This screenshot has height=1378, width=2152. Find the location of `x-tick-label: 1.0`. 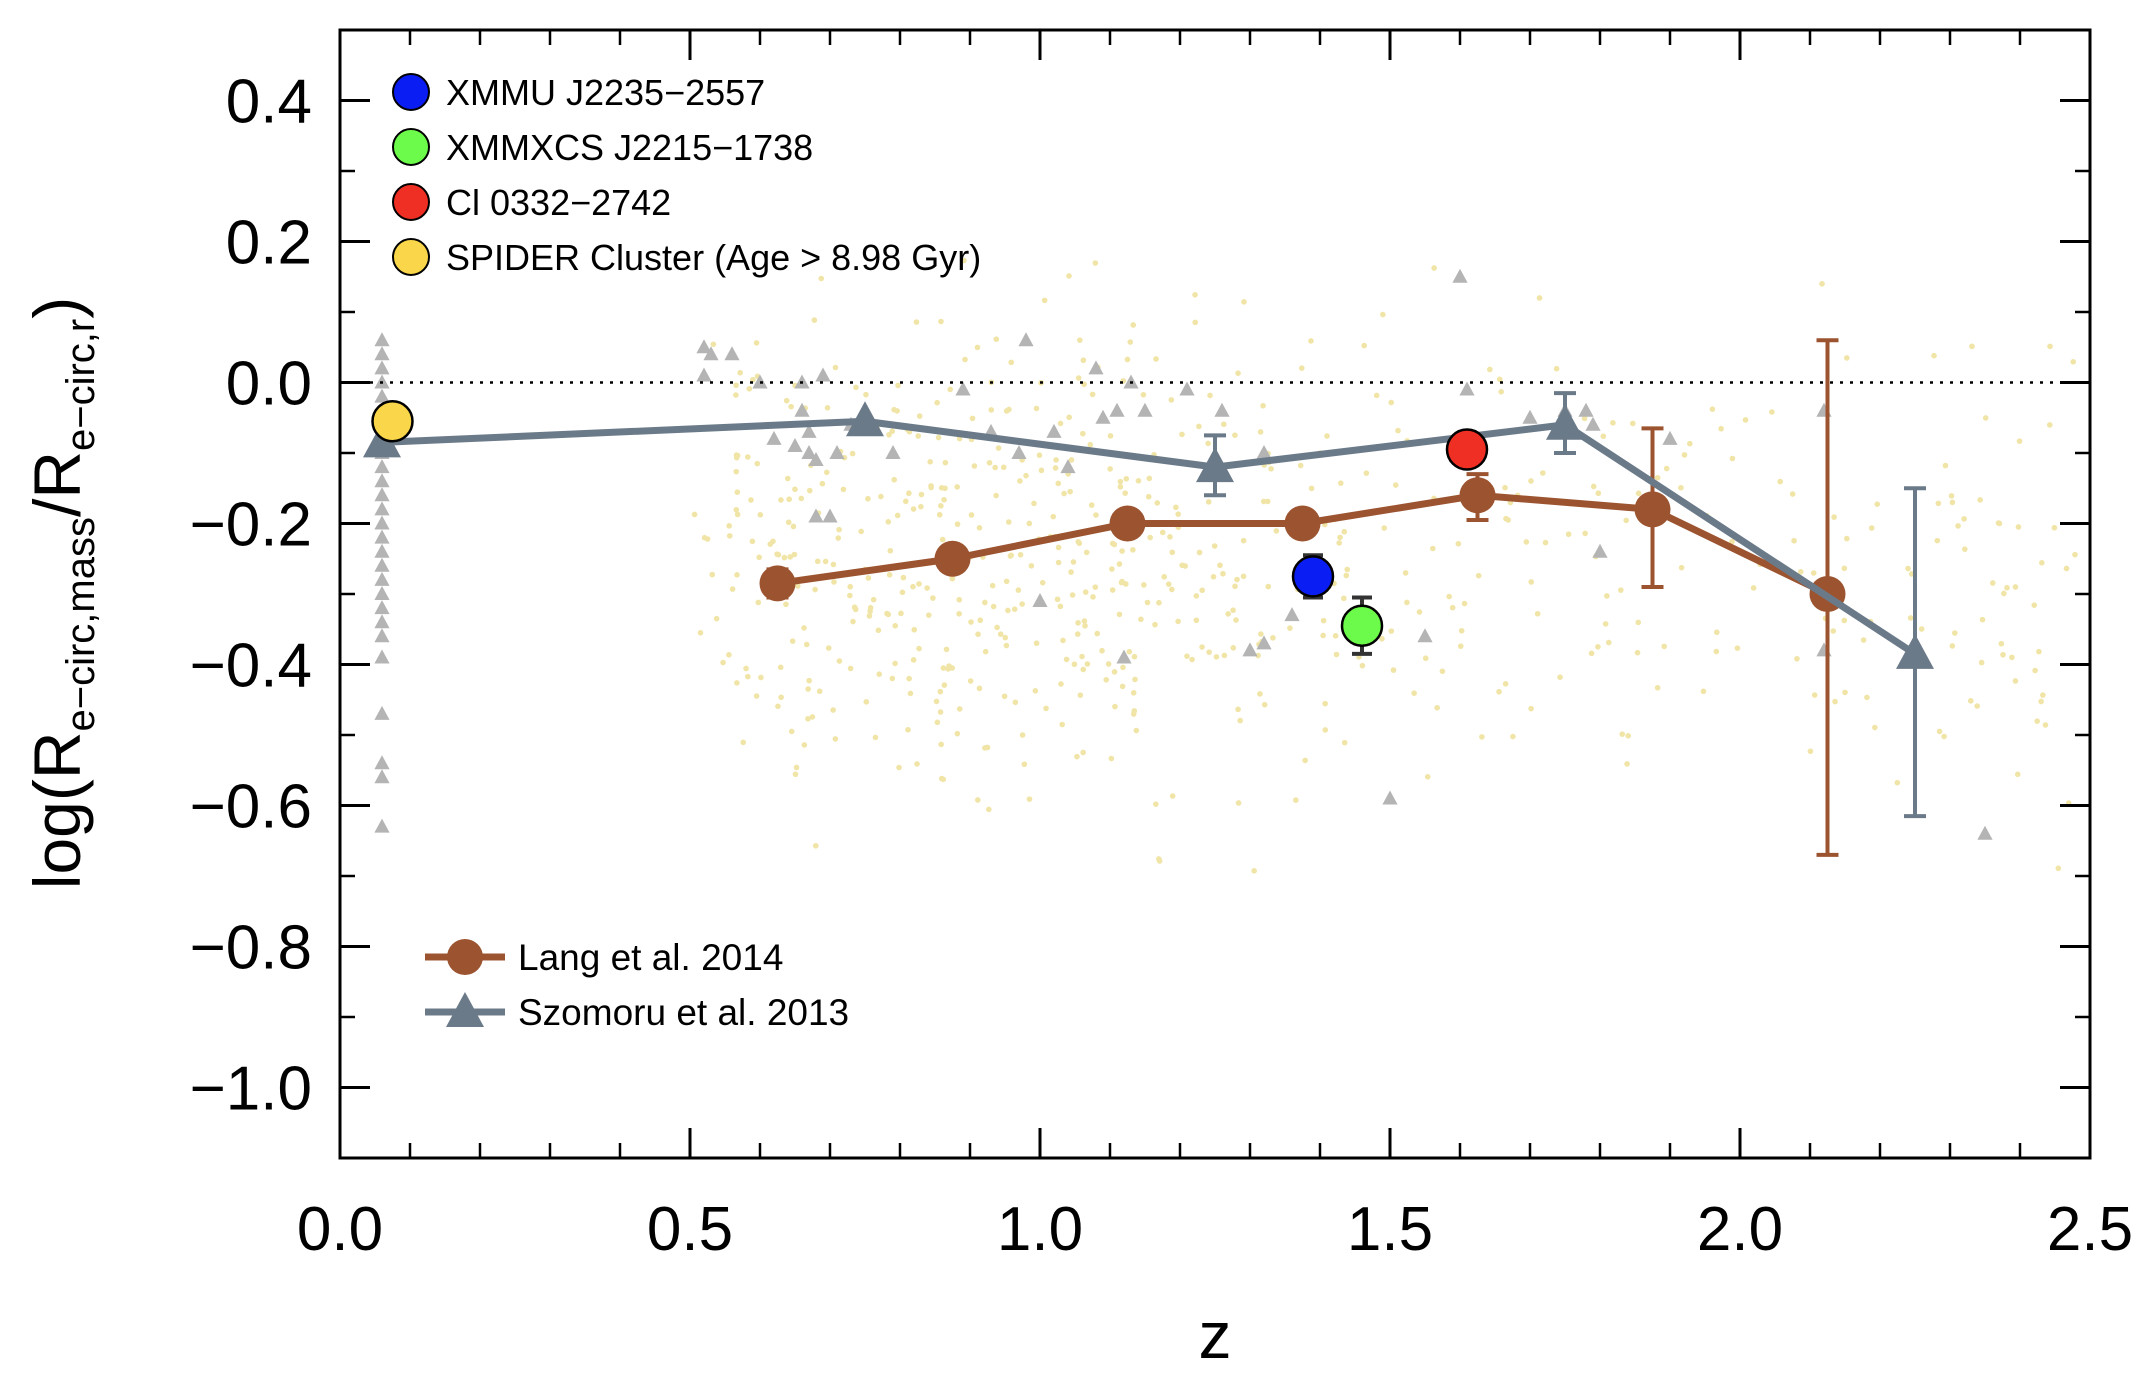

x-tick-label: 1.0 is located at coordinates (1040, 1229).